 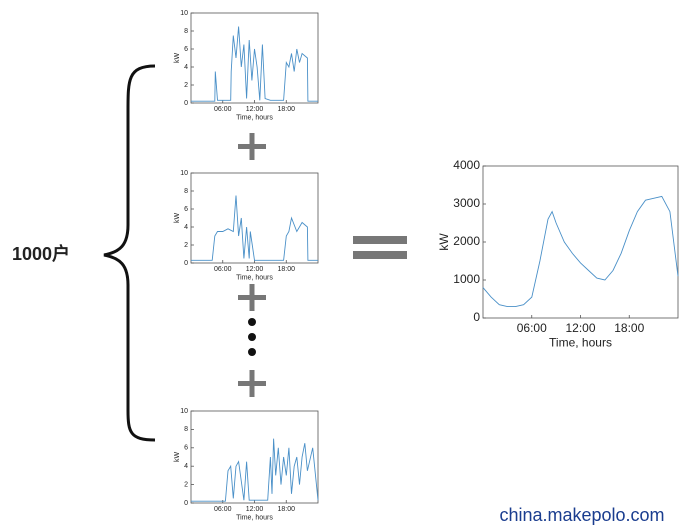 What do you see at coordinates (129, 253) in the screenshot?
I see `brace` at bounding box center [129, 253].